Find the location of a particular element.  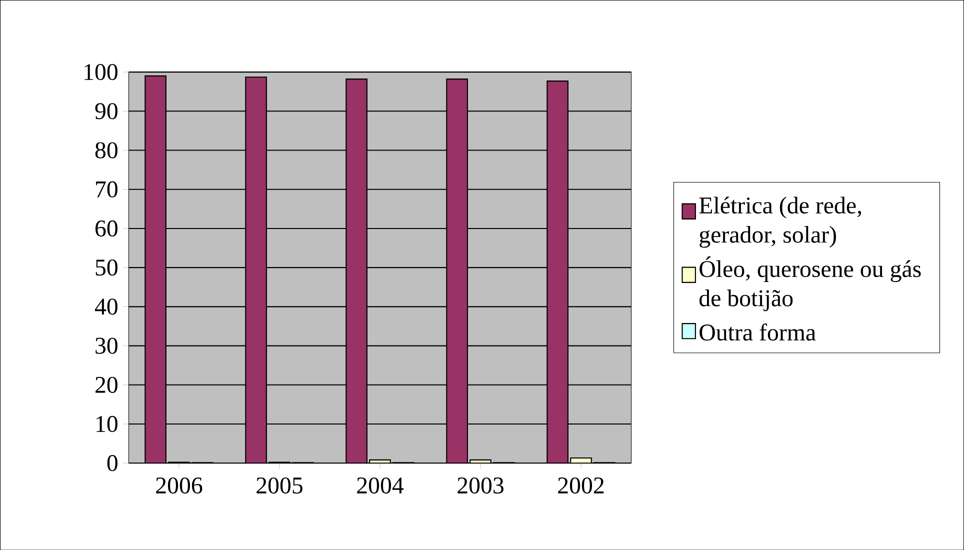

y-tick-label: 0 is located at coordinates (112, 463).